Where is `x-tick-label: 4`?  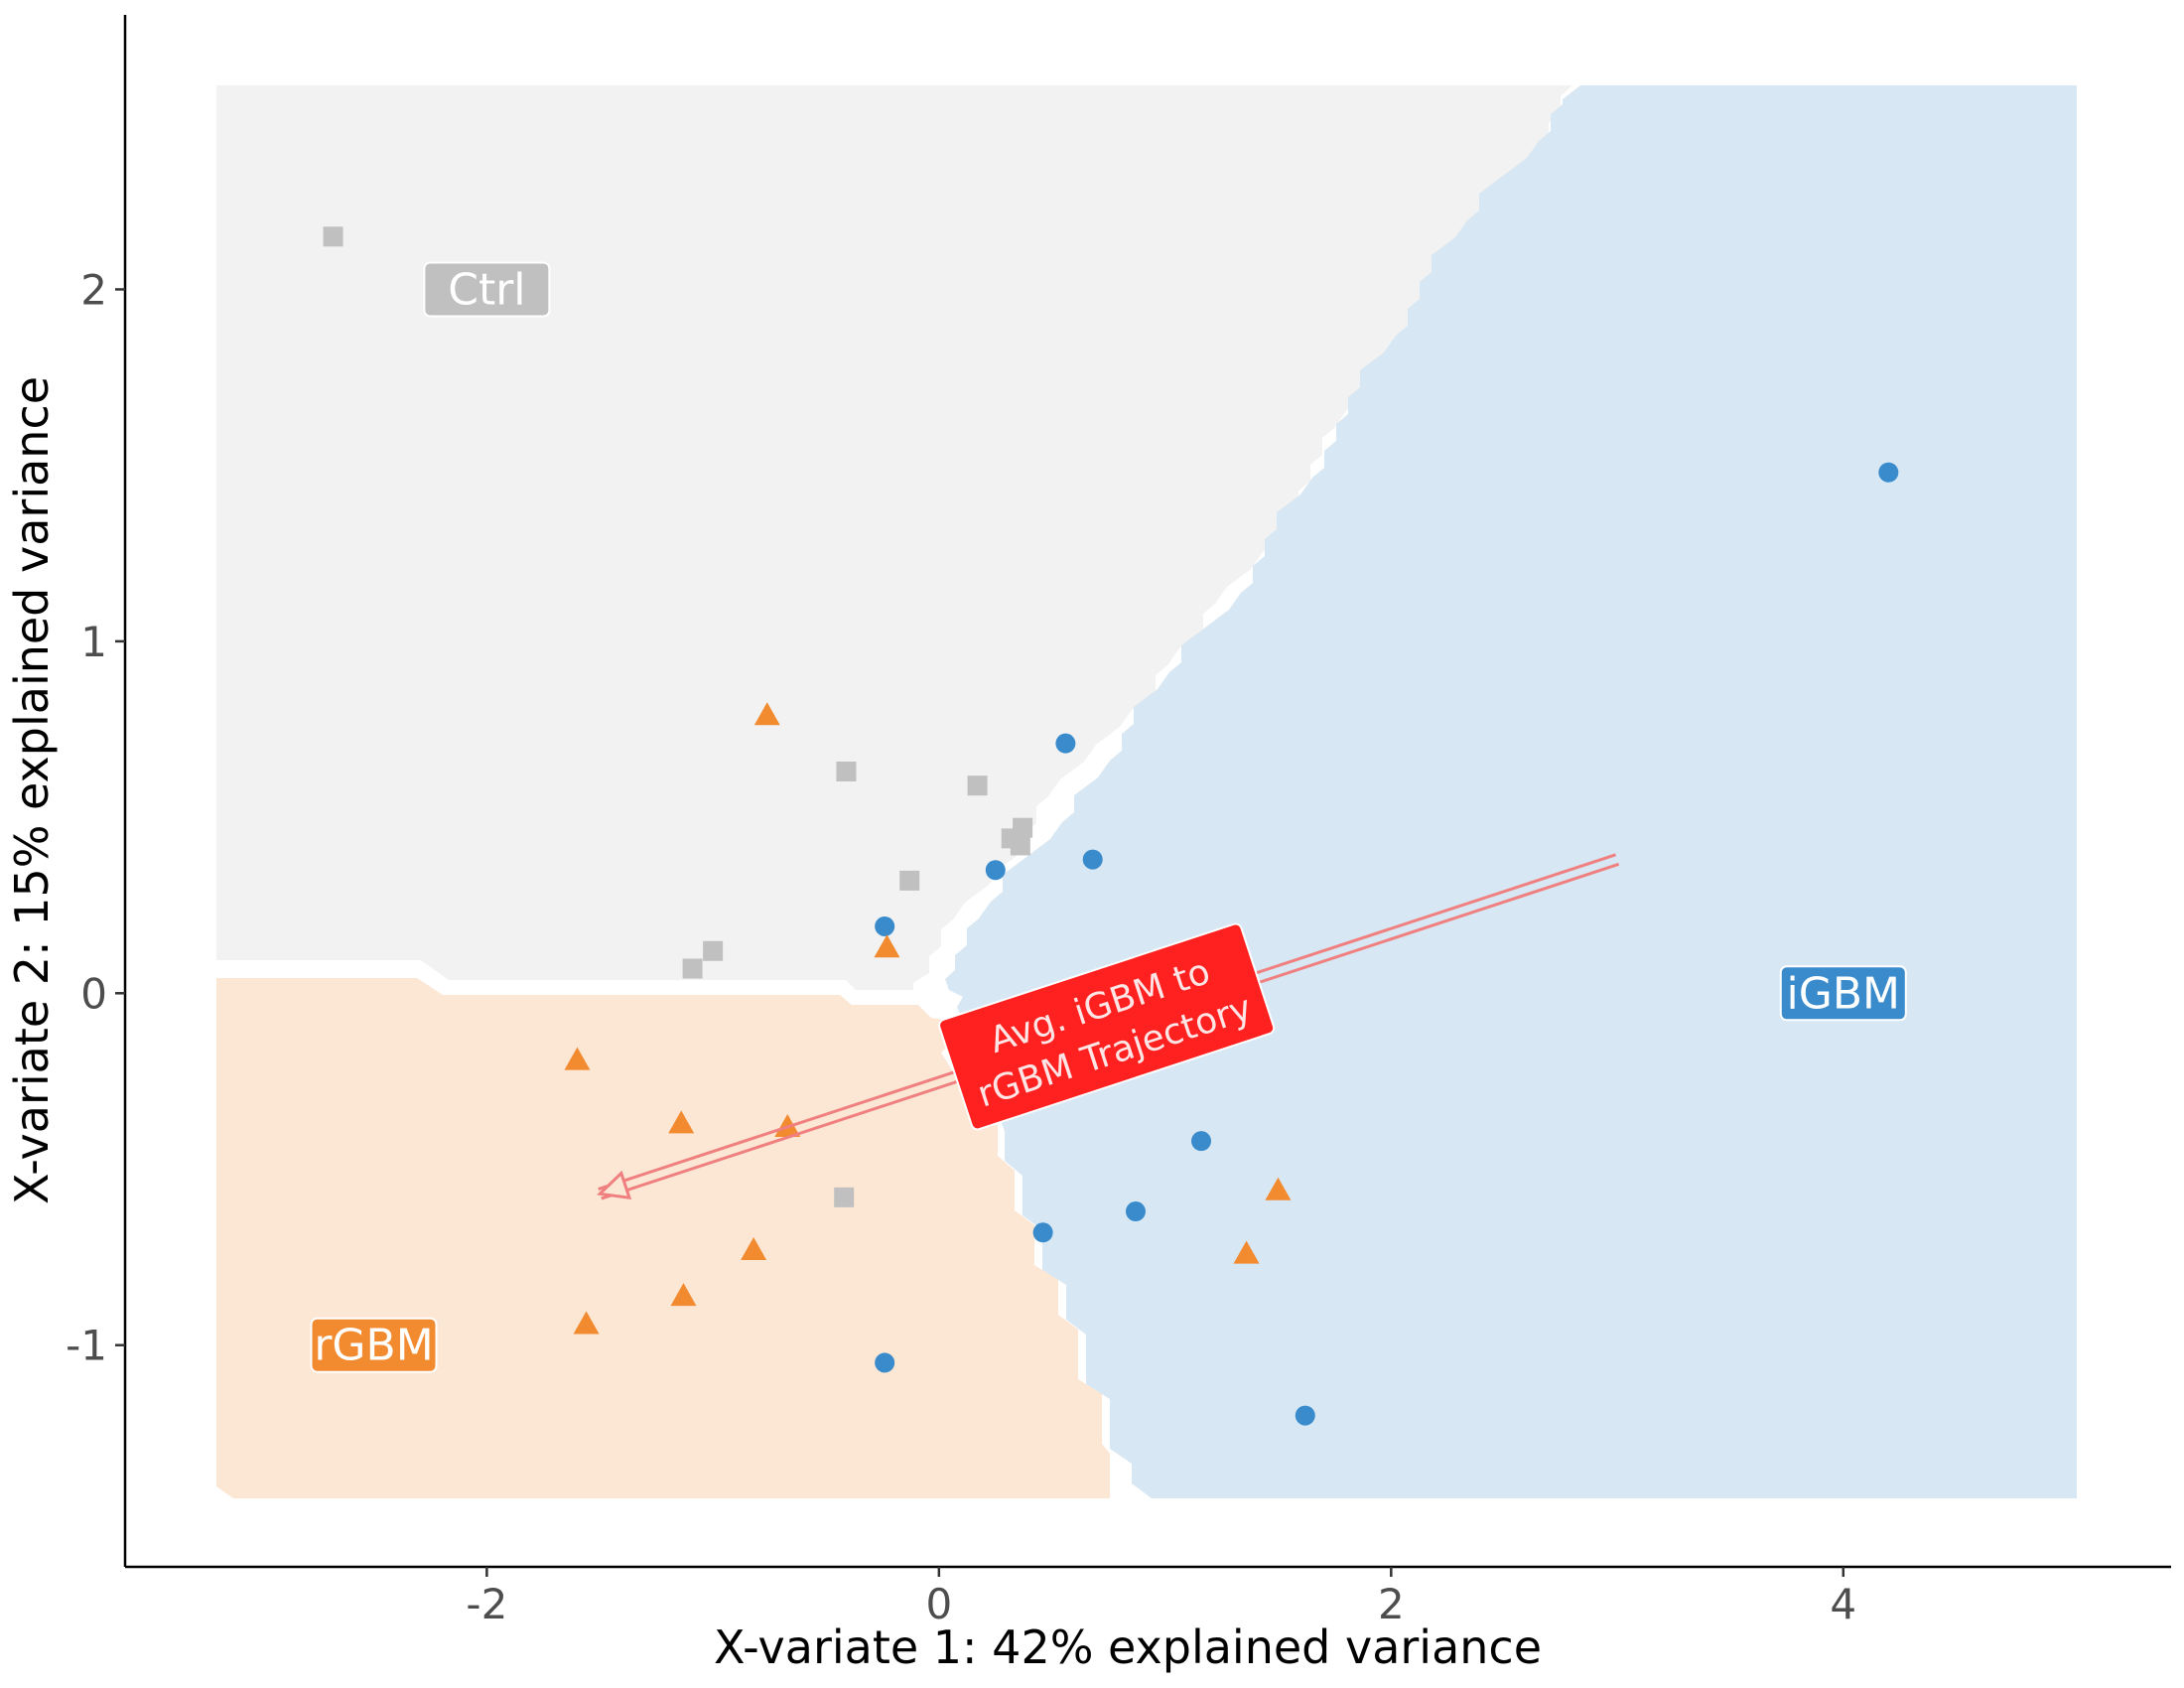
x-tick-label: 4 is located at coordinates (1843, 1604).